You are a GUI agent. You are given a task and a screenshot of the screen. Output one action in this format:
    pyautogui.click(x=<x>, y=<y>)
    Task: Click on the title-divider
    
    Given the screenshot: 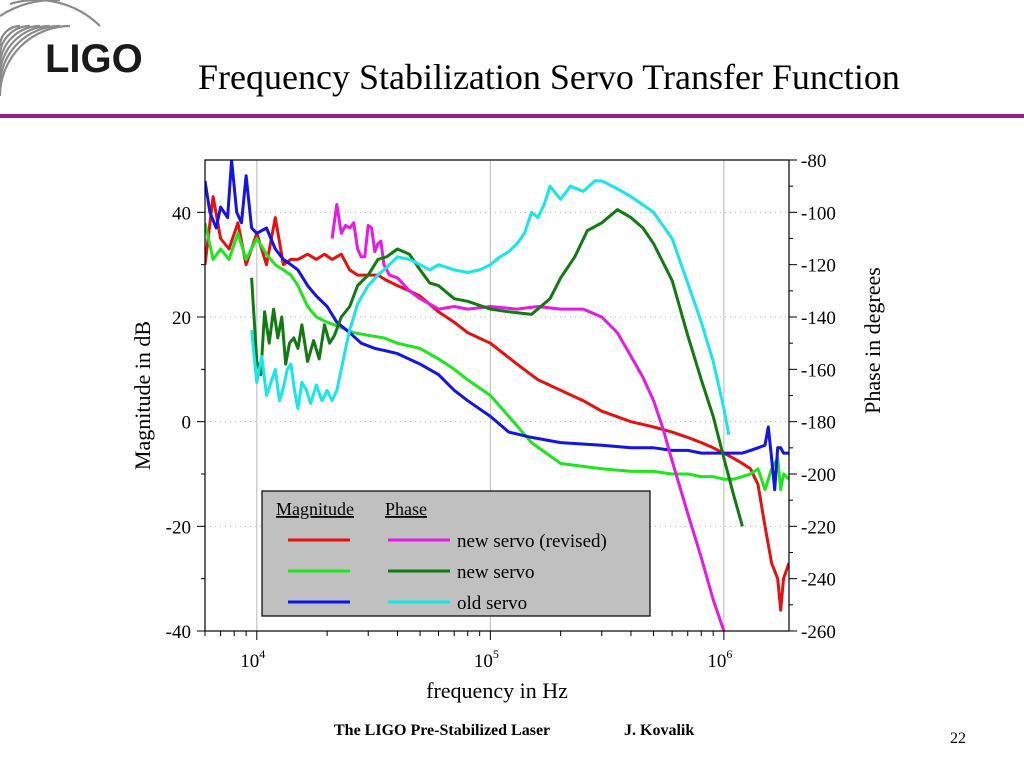 What is the action you would take?
    pyautogui.click(x=512, y=116)
    